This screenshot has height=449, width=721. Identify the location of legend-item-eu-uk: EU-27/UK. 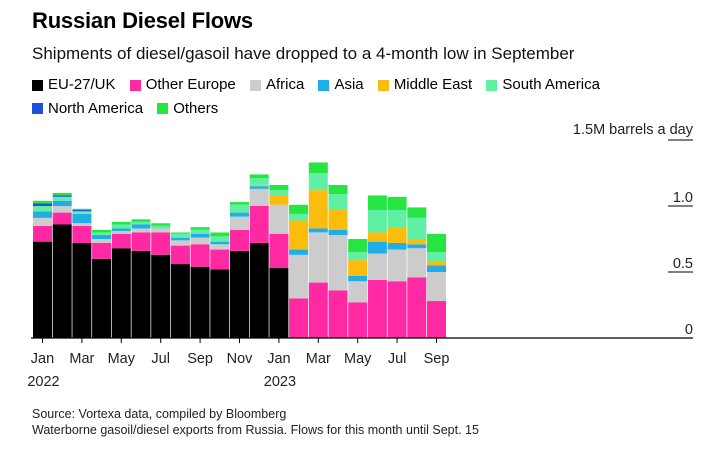
(74, 85).